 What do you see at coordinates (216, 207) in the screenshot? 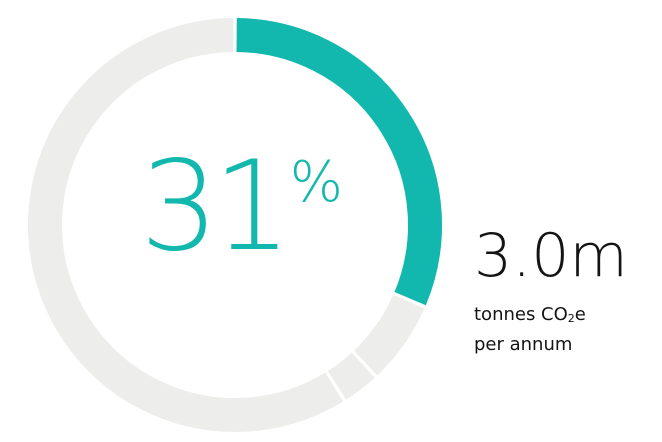
I see `percentage-number: 31` at bounding box center [216, 207].